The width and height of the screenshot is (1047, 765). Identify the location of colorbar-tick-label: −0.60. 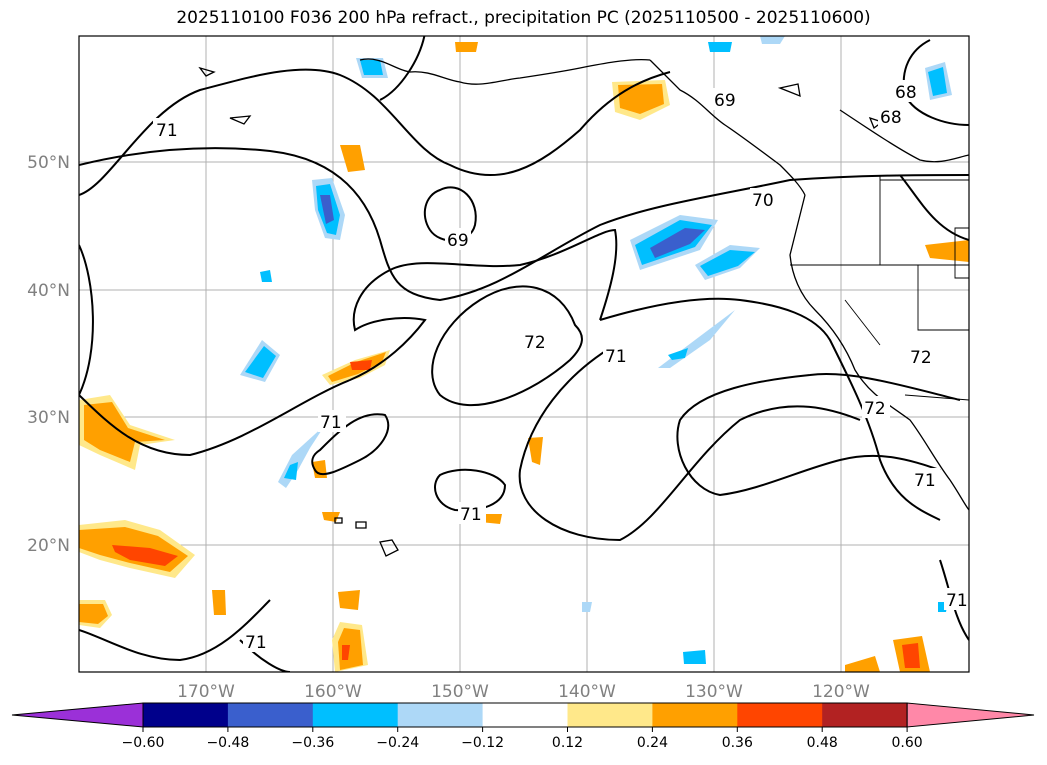
(143, 743).